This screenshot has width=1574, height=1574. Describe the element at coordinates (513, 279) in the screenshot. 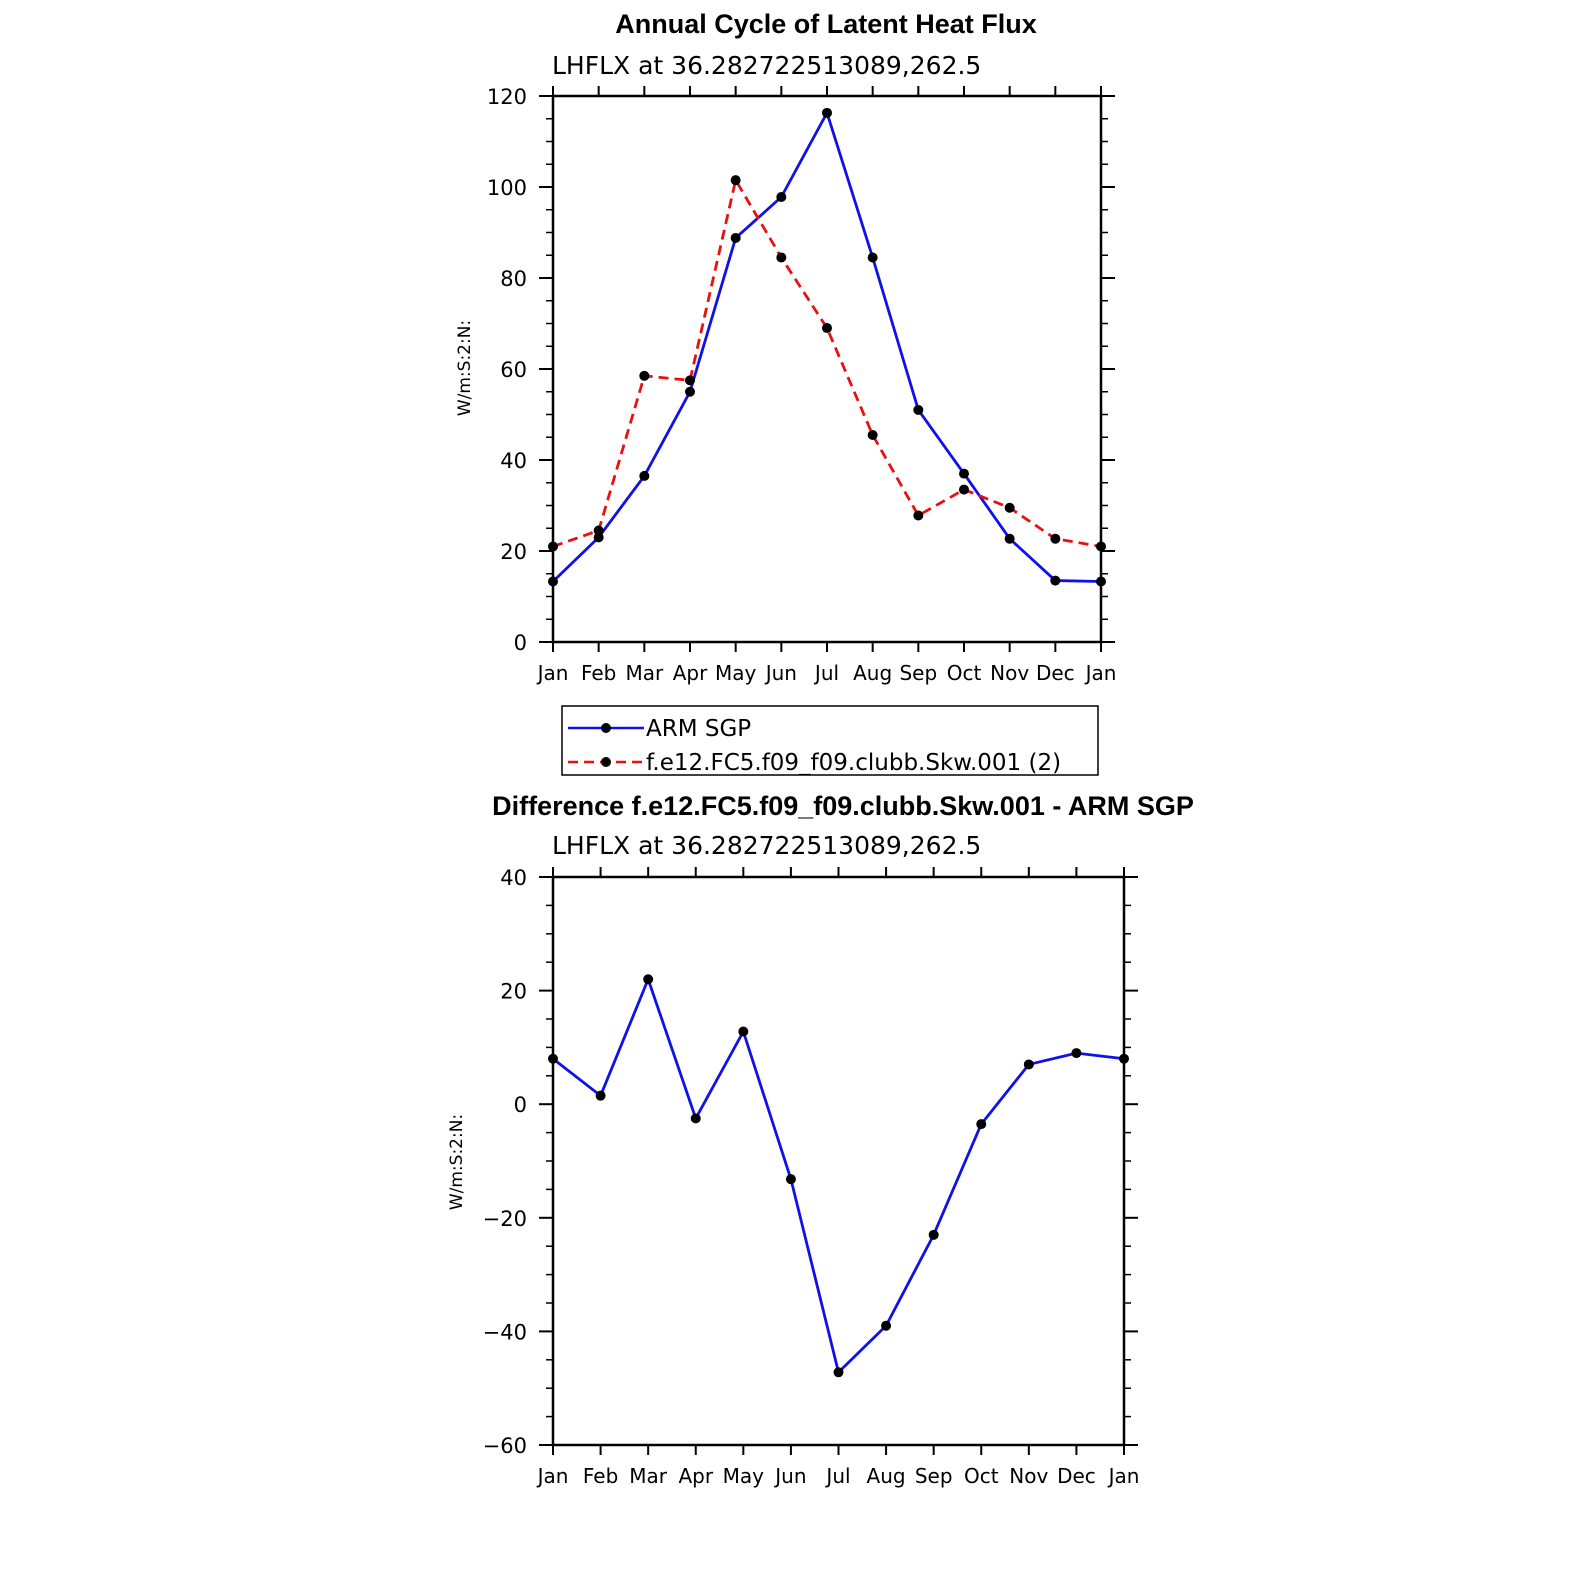

I see `y-tick-label: 80` at that location.